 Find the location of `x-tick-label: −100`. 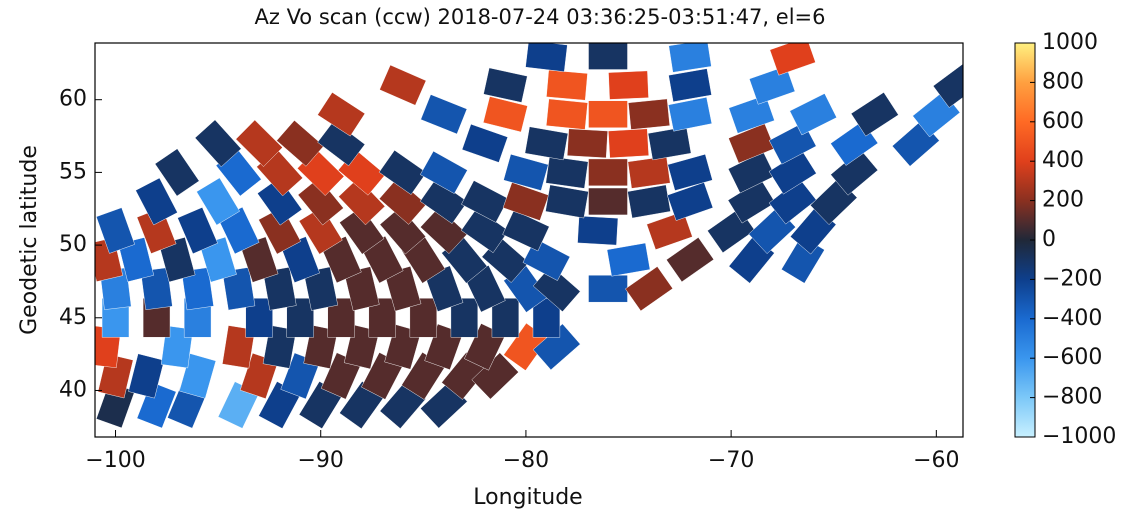

x-tick-label: −100 is located at coordinates (115, 460).